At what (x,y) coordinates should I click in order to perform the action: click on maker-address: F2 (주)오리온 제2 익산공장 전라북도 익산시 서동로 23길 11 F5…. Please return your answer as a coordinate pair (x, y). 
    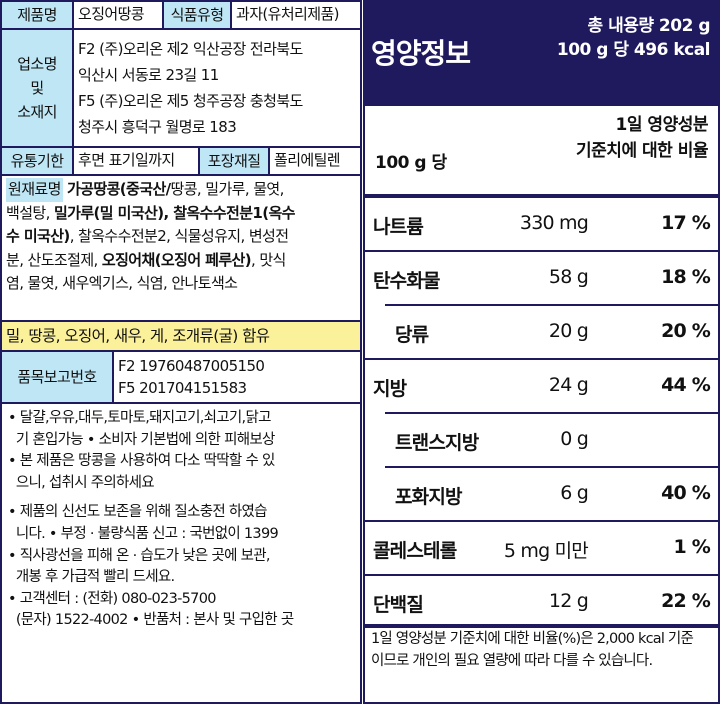
    Looking at the image, I should click on (217, 88).